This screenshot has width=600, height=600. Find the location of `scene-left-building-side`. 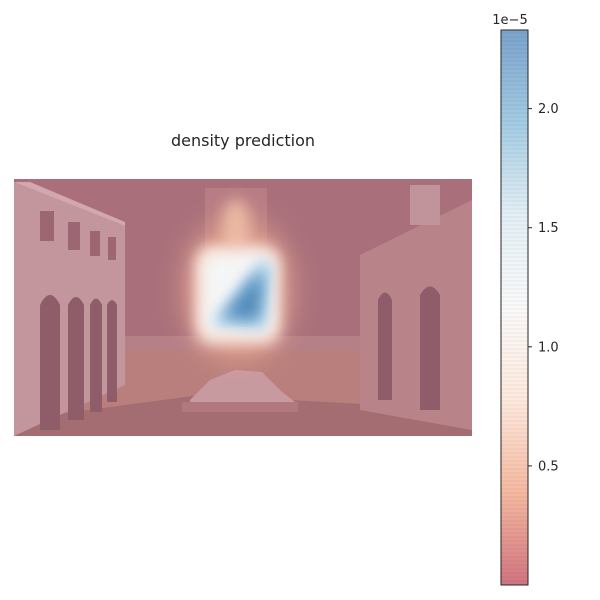

scene-left-building-side is located at coordinates (69, 204).